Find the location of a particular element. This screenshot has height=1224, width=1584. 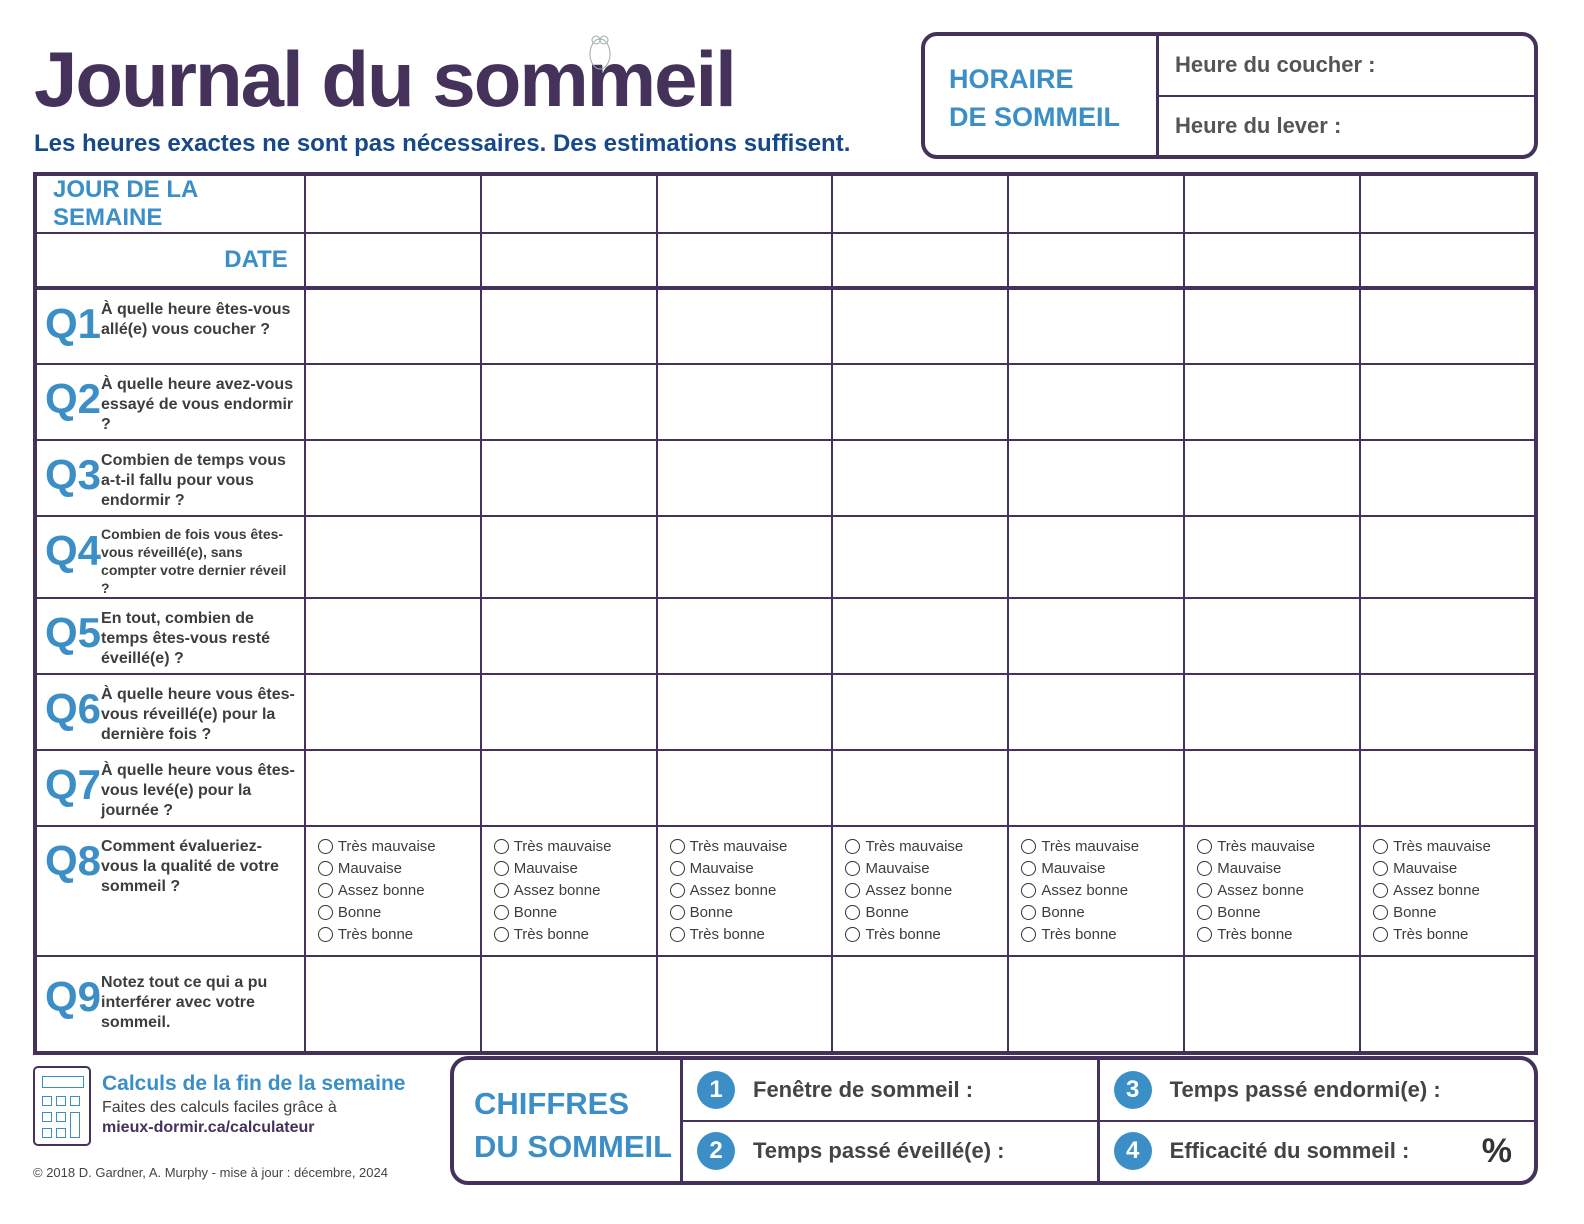

waketime-field: Heure du lever : is located at coordinates (1258, 125).